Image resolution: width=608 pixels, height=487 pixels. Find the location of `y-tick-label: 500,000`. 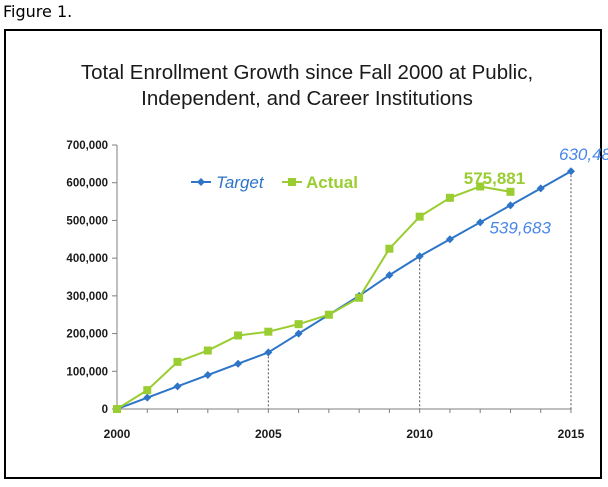

y-tick-label: 500,000 is located at coordinates (87, 221).